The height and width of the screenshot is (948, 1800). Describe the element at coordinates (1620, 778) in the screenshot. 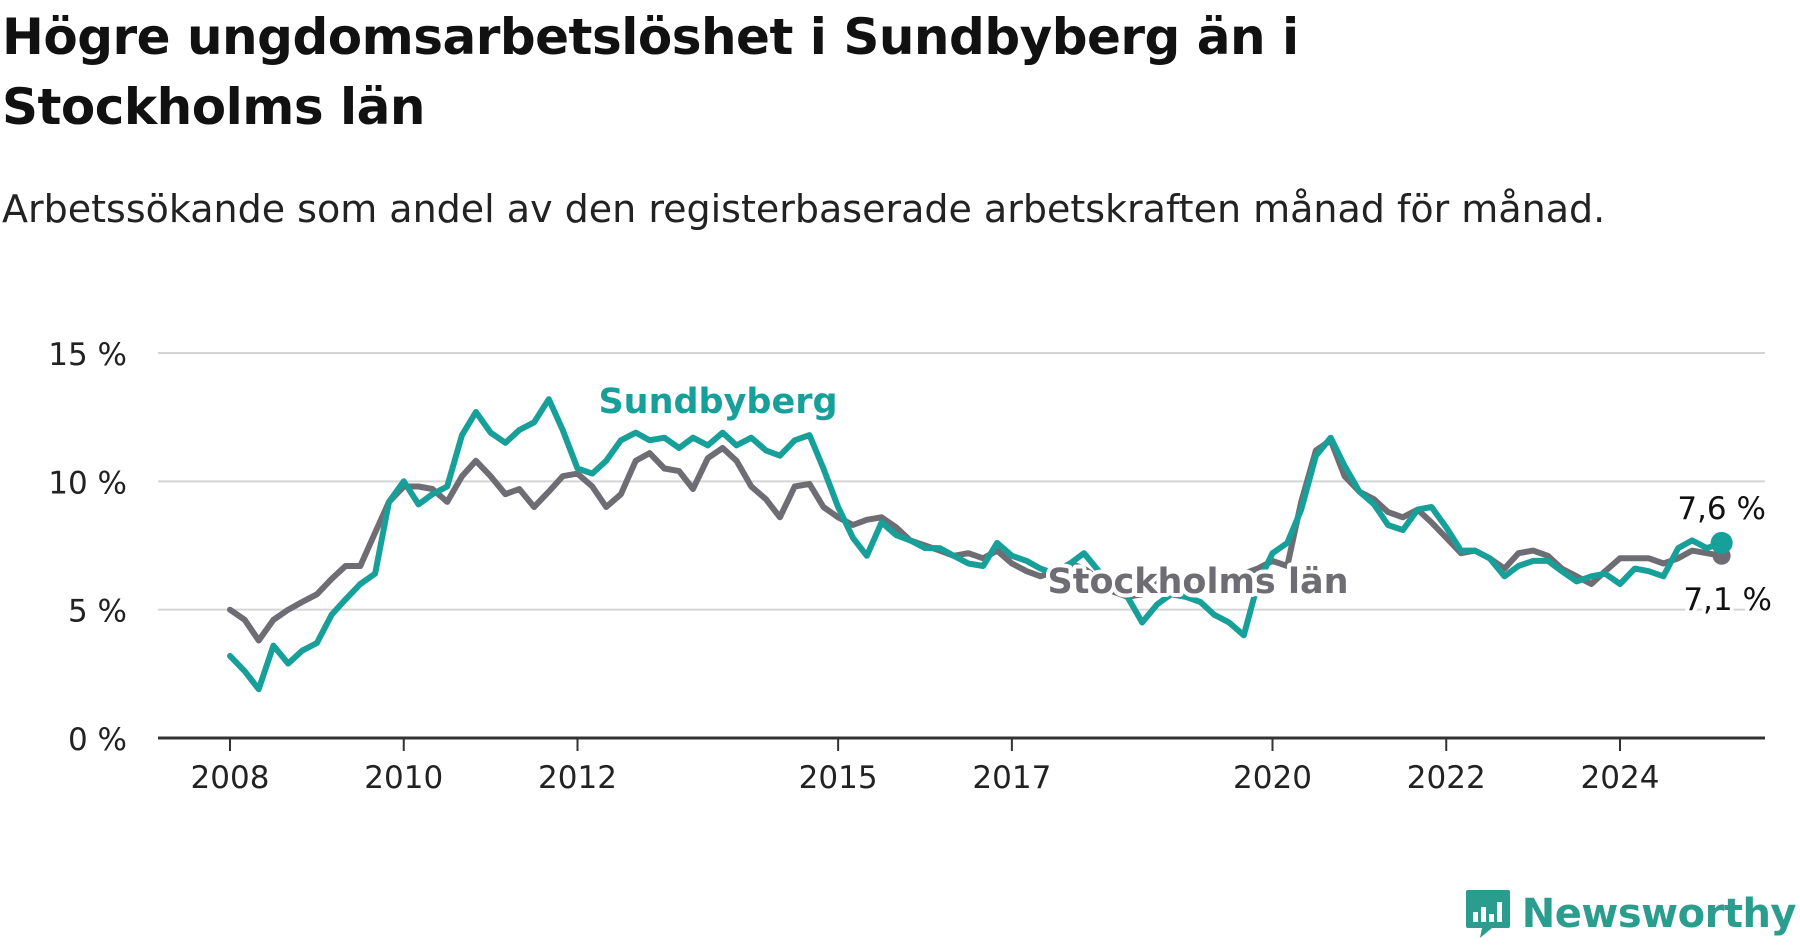

I see `x-tick-label: 2024` at that location.